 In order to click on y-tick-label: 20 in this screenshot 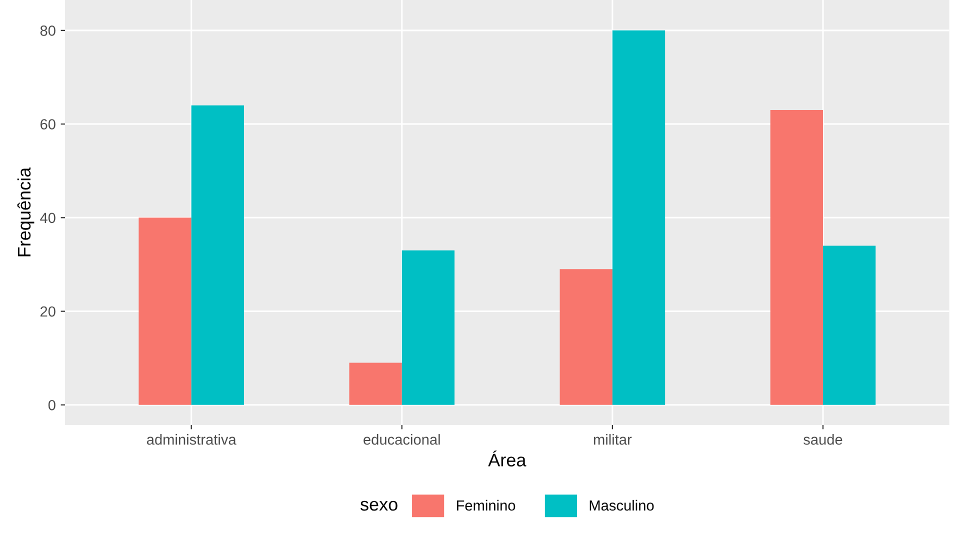, I will do `click(48, 311)`.